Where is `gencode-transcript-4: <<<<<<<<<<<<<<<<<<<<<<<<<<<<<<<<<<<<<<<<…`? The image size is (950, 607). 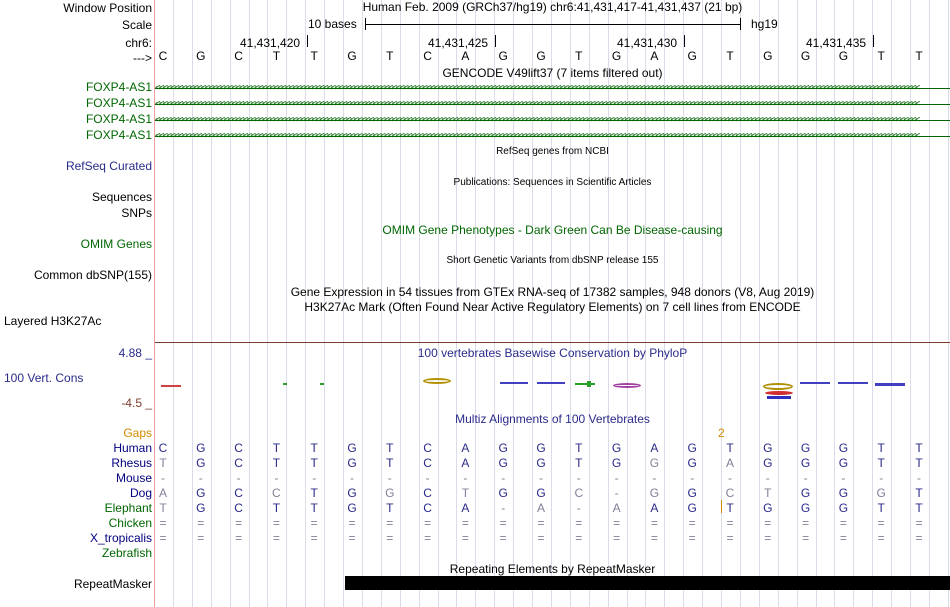 gencode-transcript-4: <<<<<<<<<<<<<<<<<<<<<<<<<<<<<<<<<<<<<<<<… is located at coordinates (552, 136).